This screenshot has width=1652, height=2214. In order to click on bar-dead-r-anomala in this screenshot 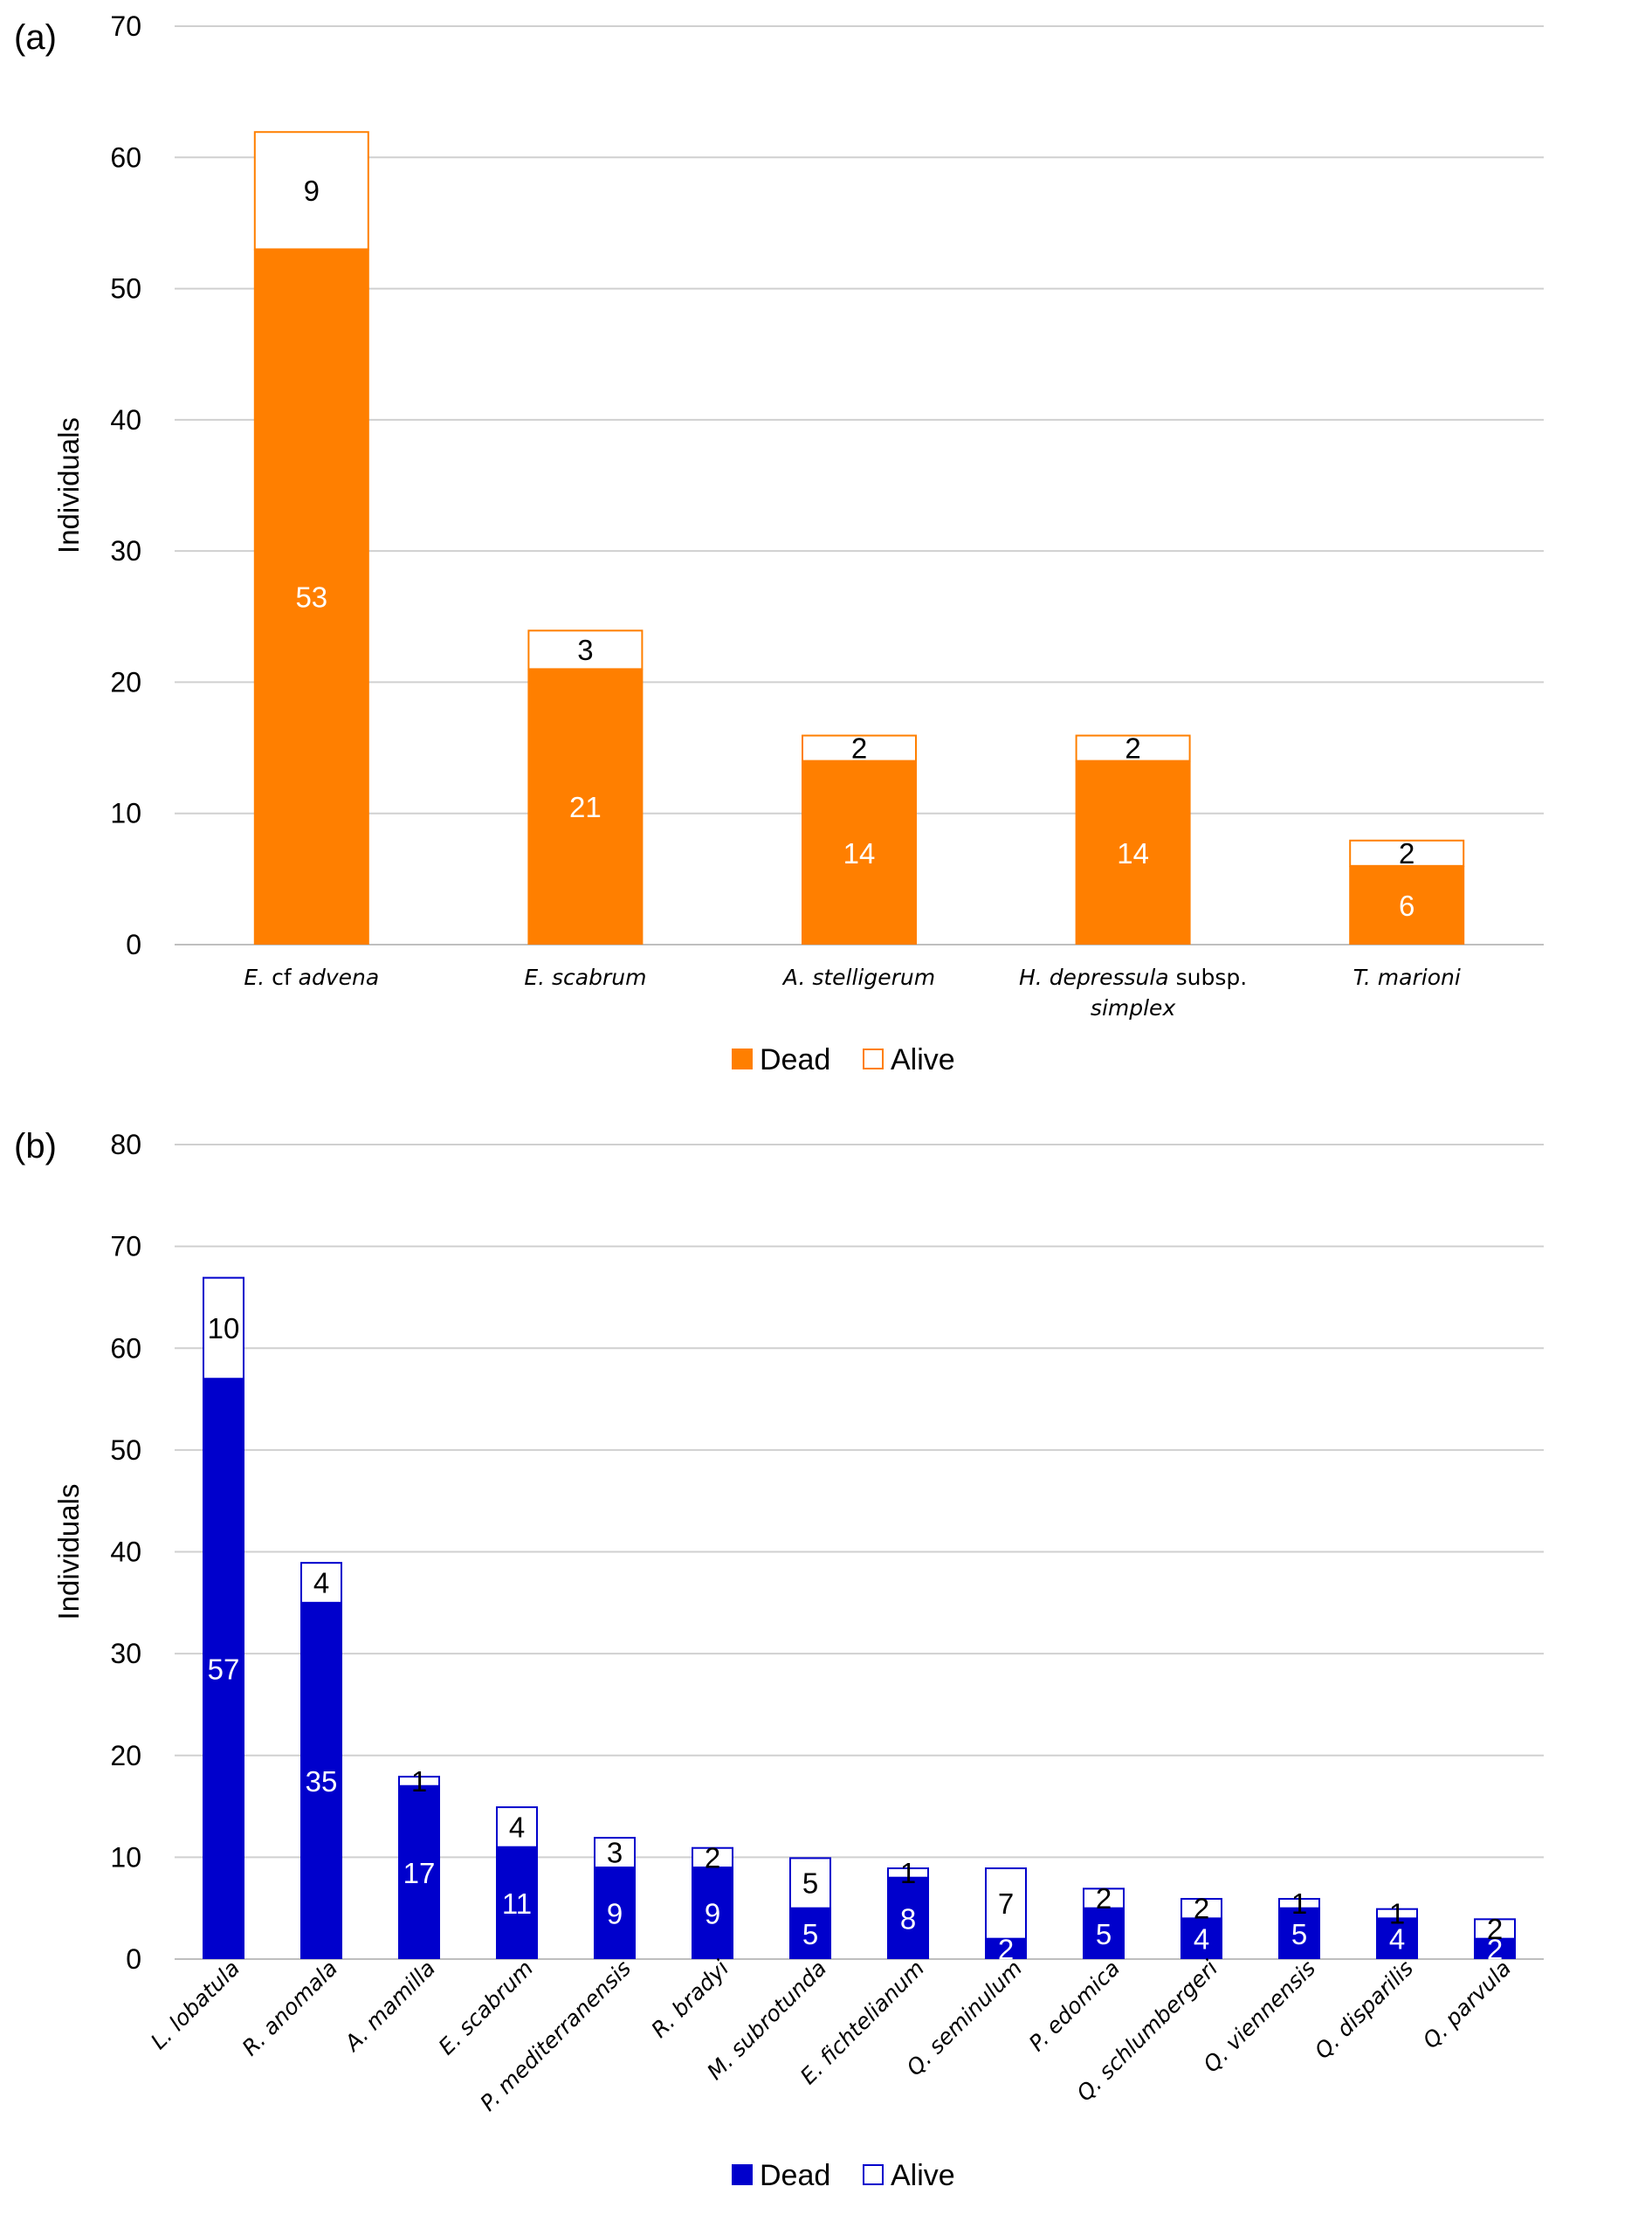, I will do `click(321, 1781)`.